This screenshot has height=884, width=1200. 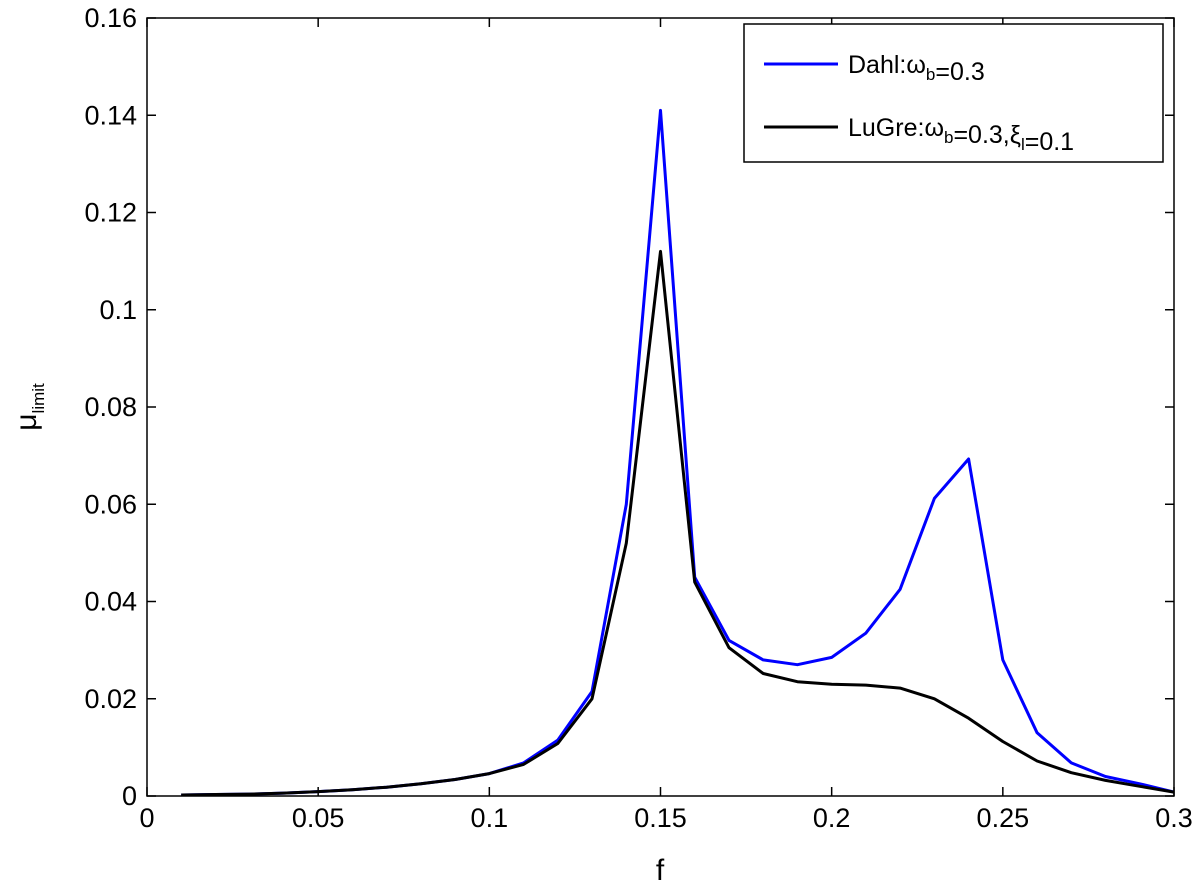 I want to click on y-axis-label: μlimit, so click(x=29, y=407).